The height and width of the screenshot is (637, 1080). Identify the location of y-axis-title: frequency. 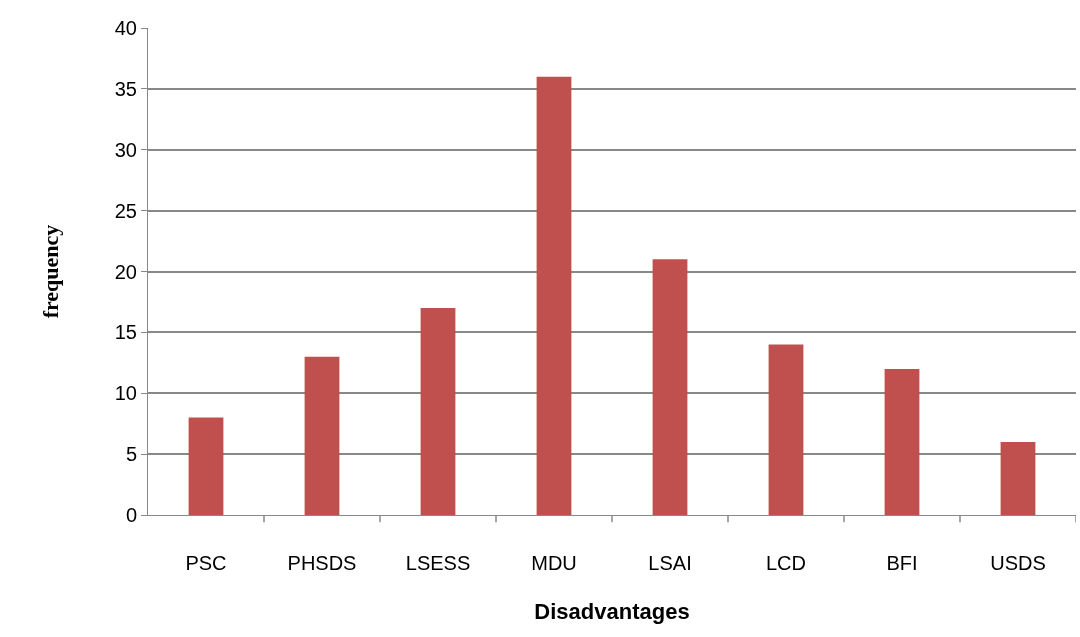
(50, 271).